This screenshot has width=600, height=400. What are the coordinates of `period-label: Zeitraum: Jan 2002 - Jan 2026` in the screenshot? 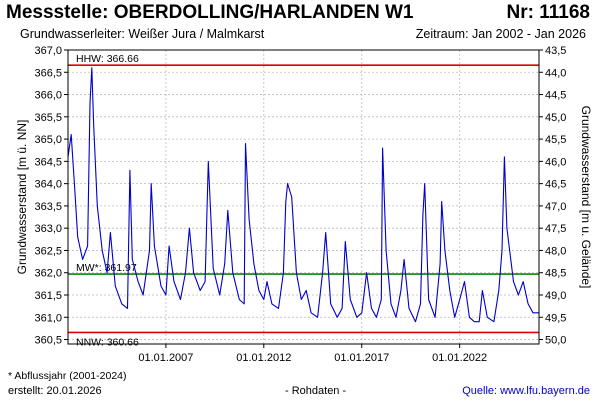 It's located at (500, 34).